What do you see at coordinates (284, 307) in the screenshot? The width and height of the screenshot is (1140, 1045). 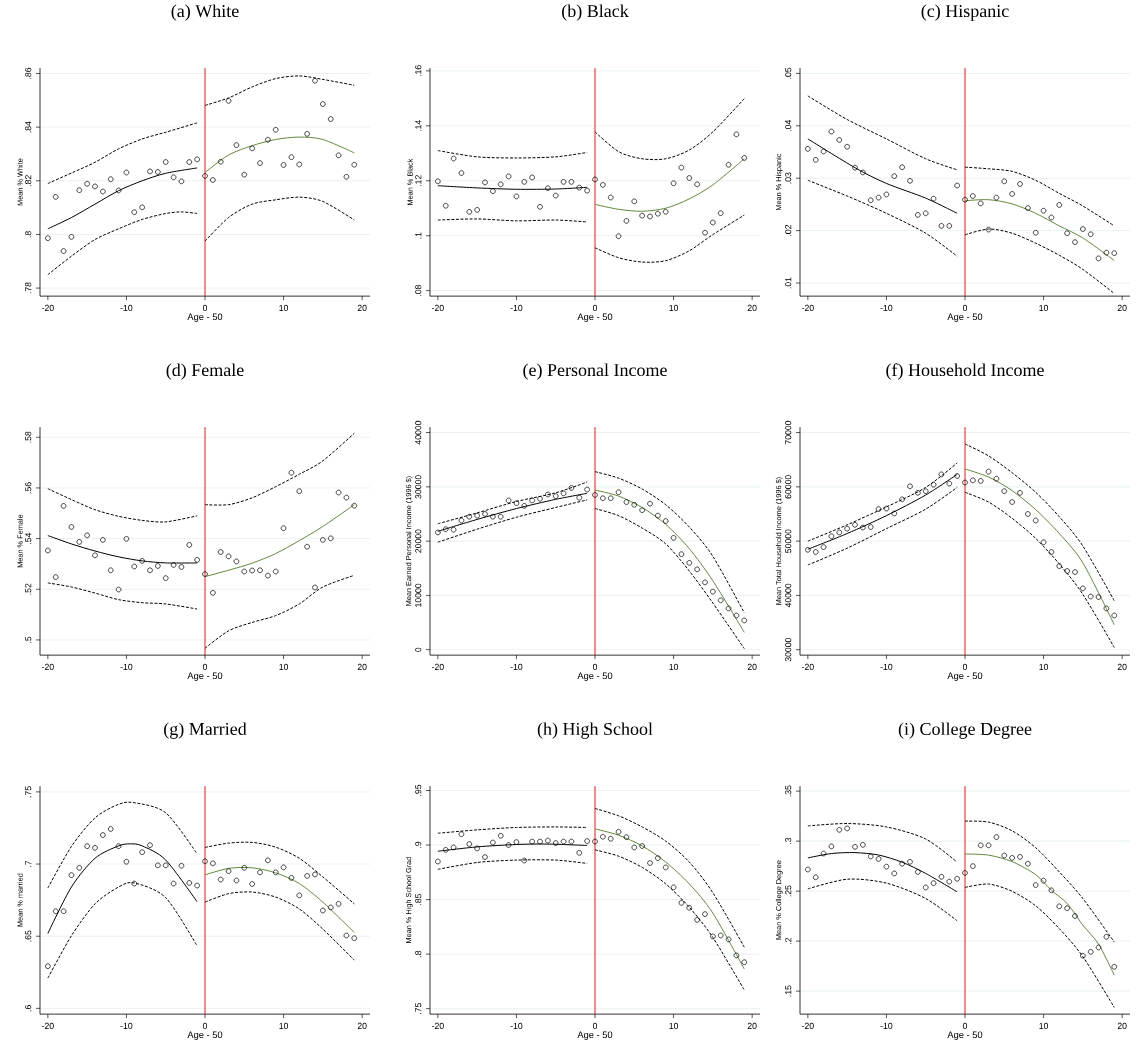 I see `x-tick-label: 10` at bounding box center [284, 307].